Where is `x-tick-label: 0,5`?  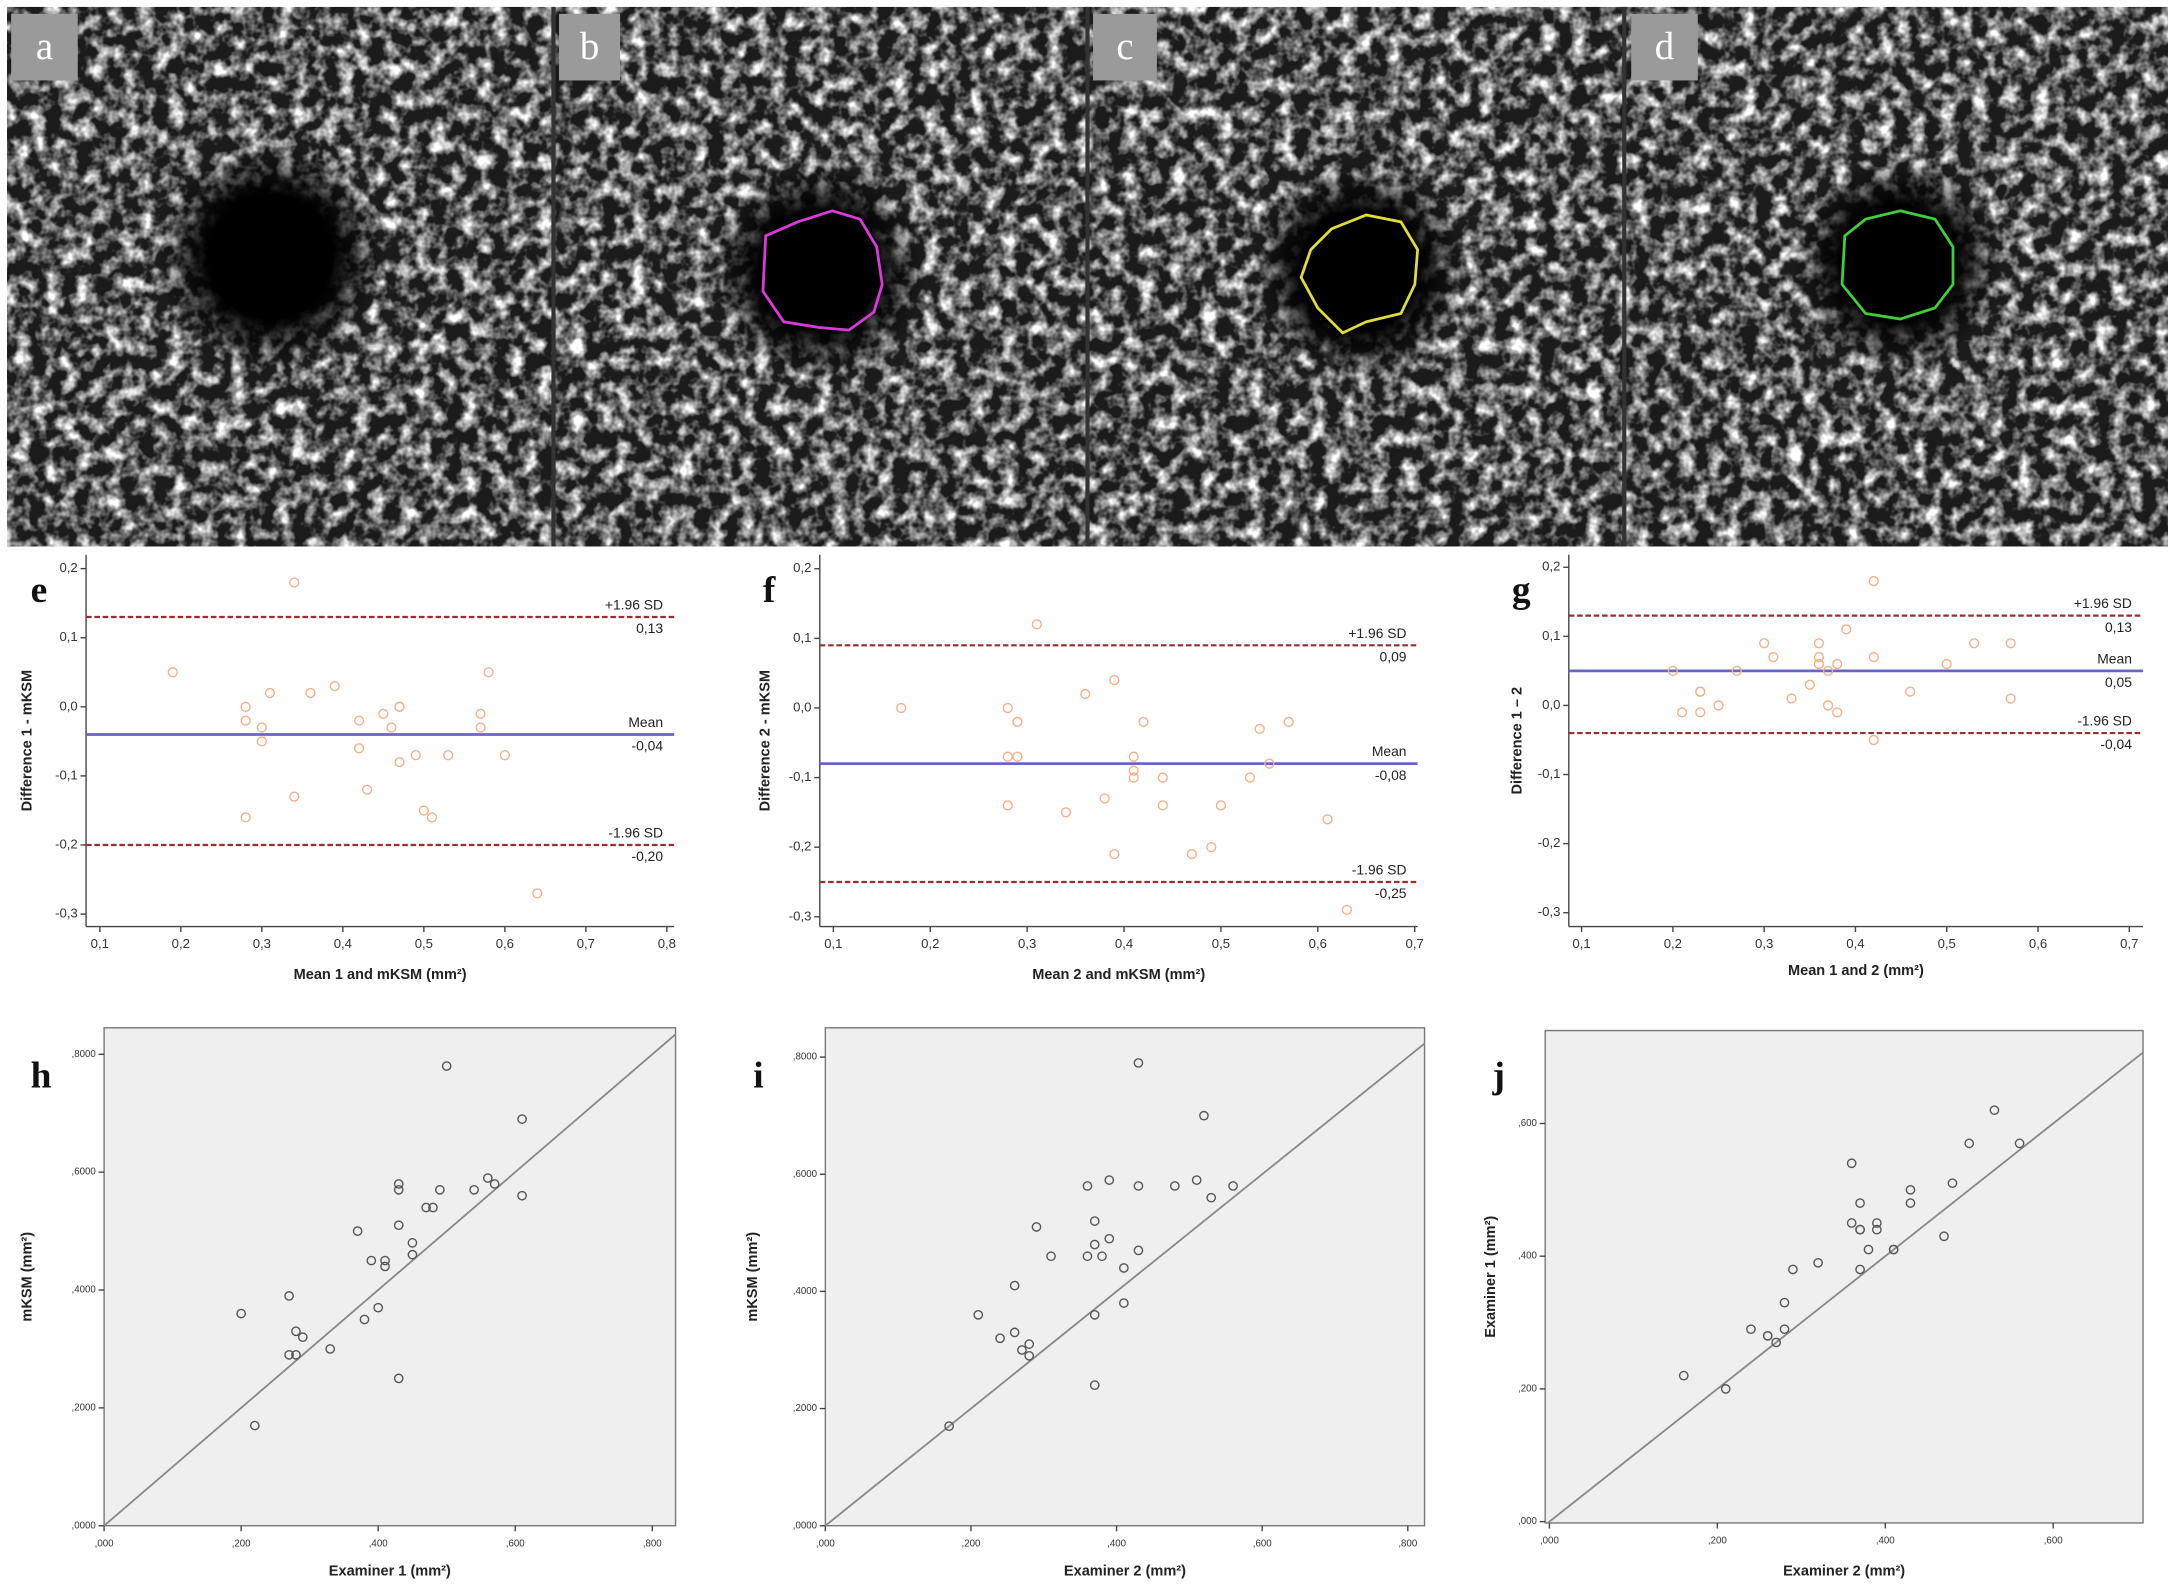
x-tick-label: 0,5 is located at coordinates (424, 943).